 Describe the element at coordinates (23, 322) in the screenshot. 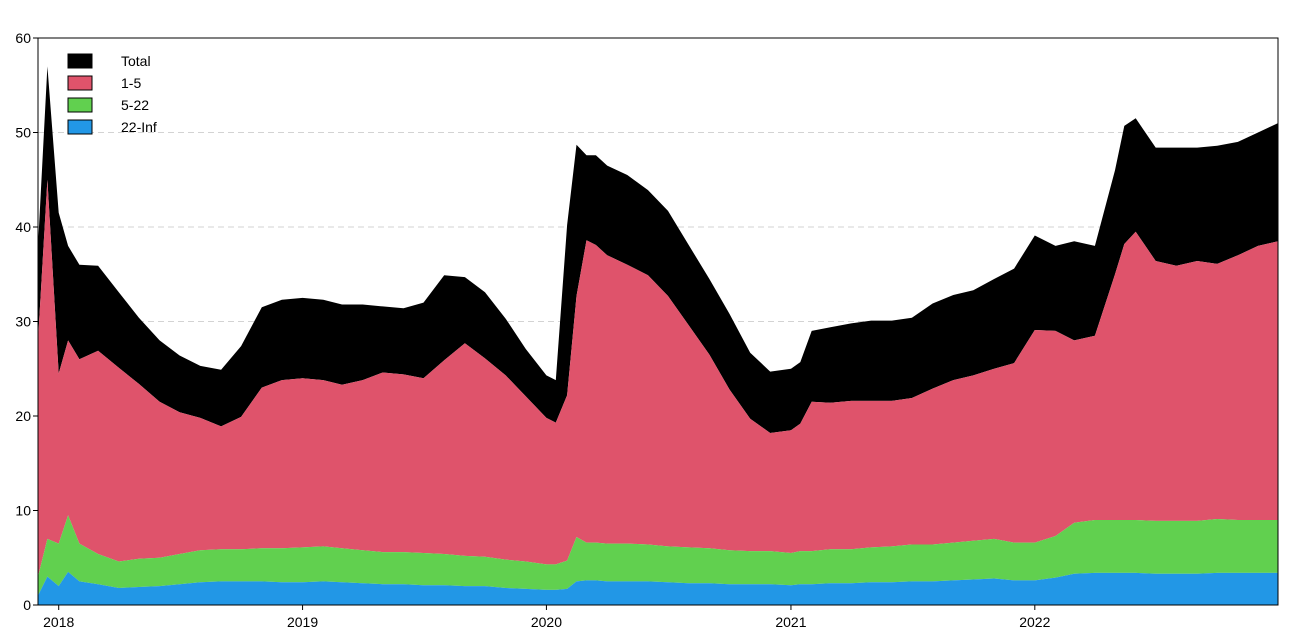

I see `y-tick-label-30: 30` at that location.